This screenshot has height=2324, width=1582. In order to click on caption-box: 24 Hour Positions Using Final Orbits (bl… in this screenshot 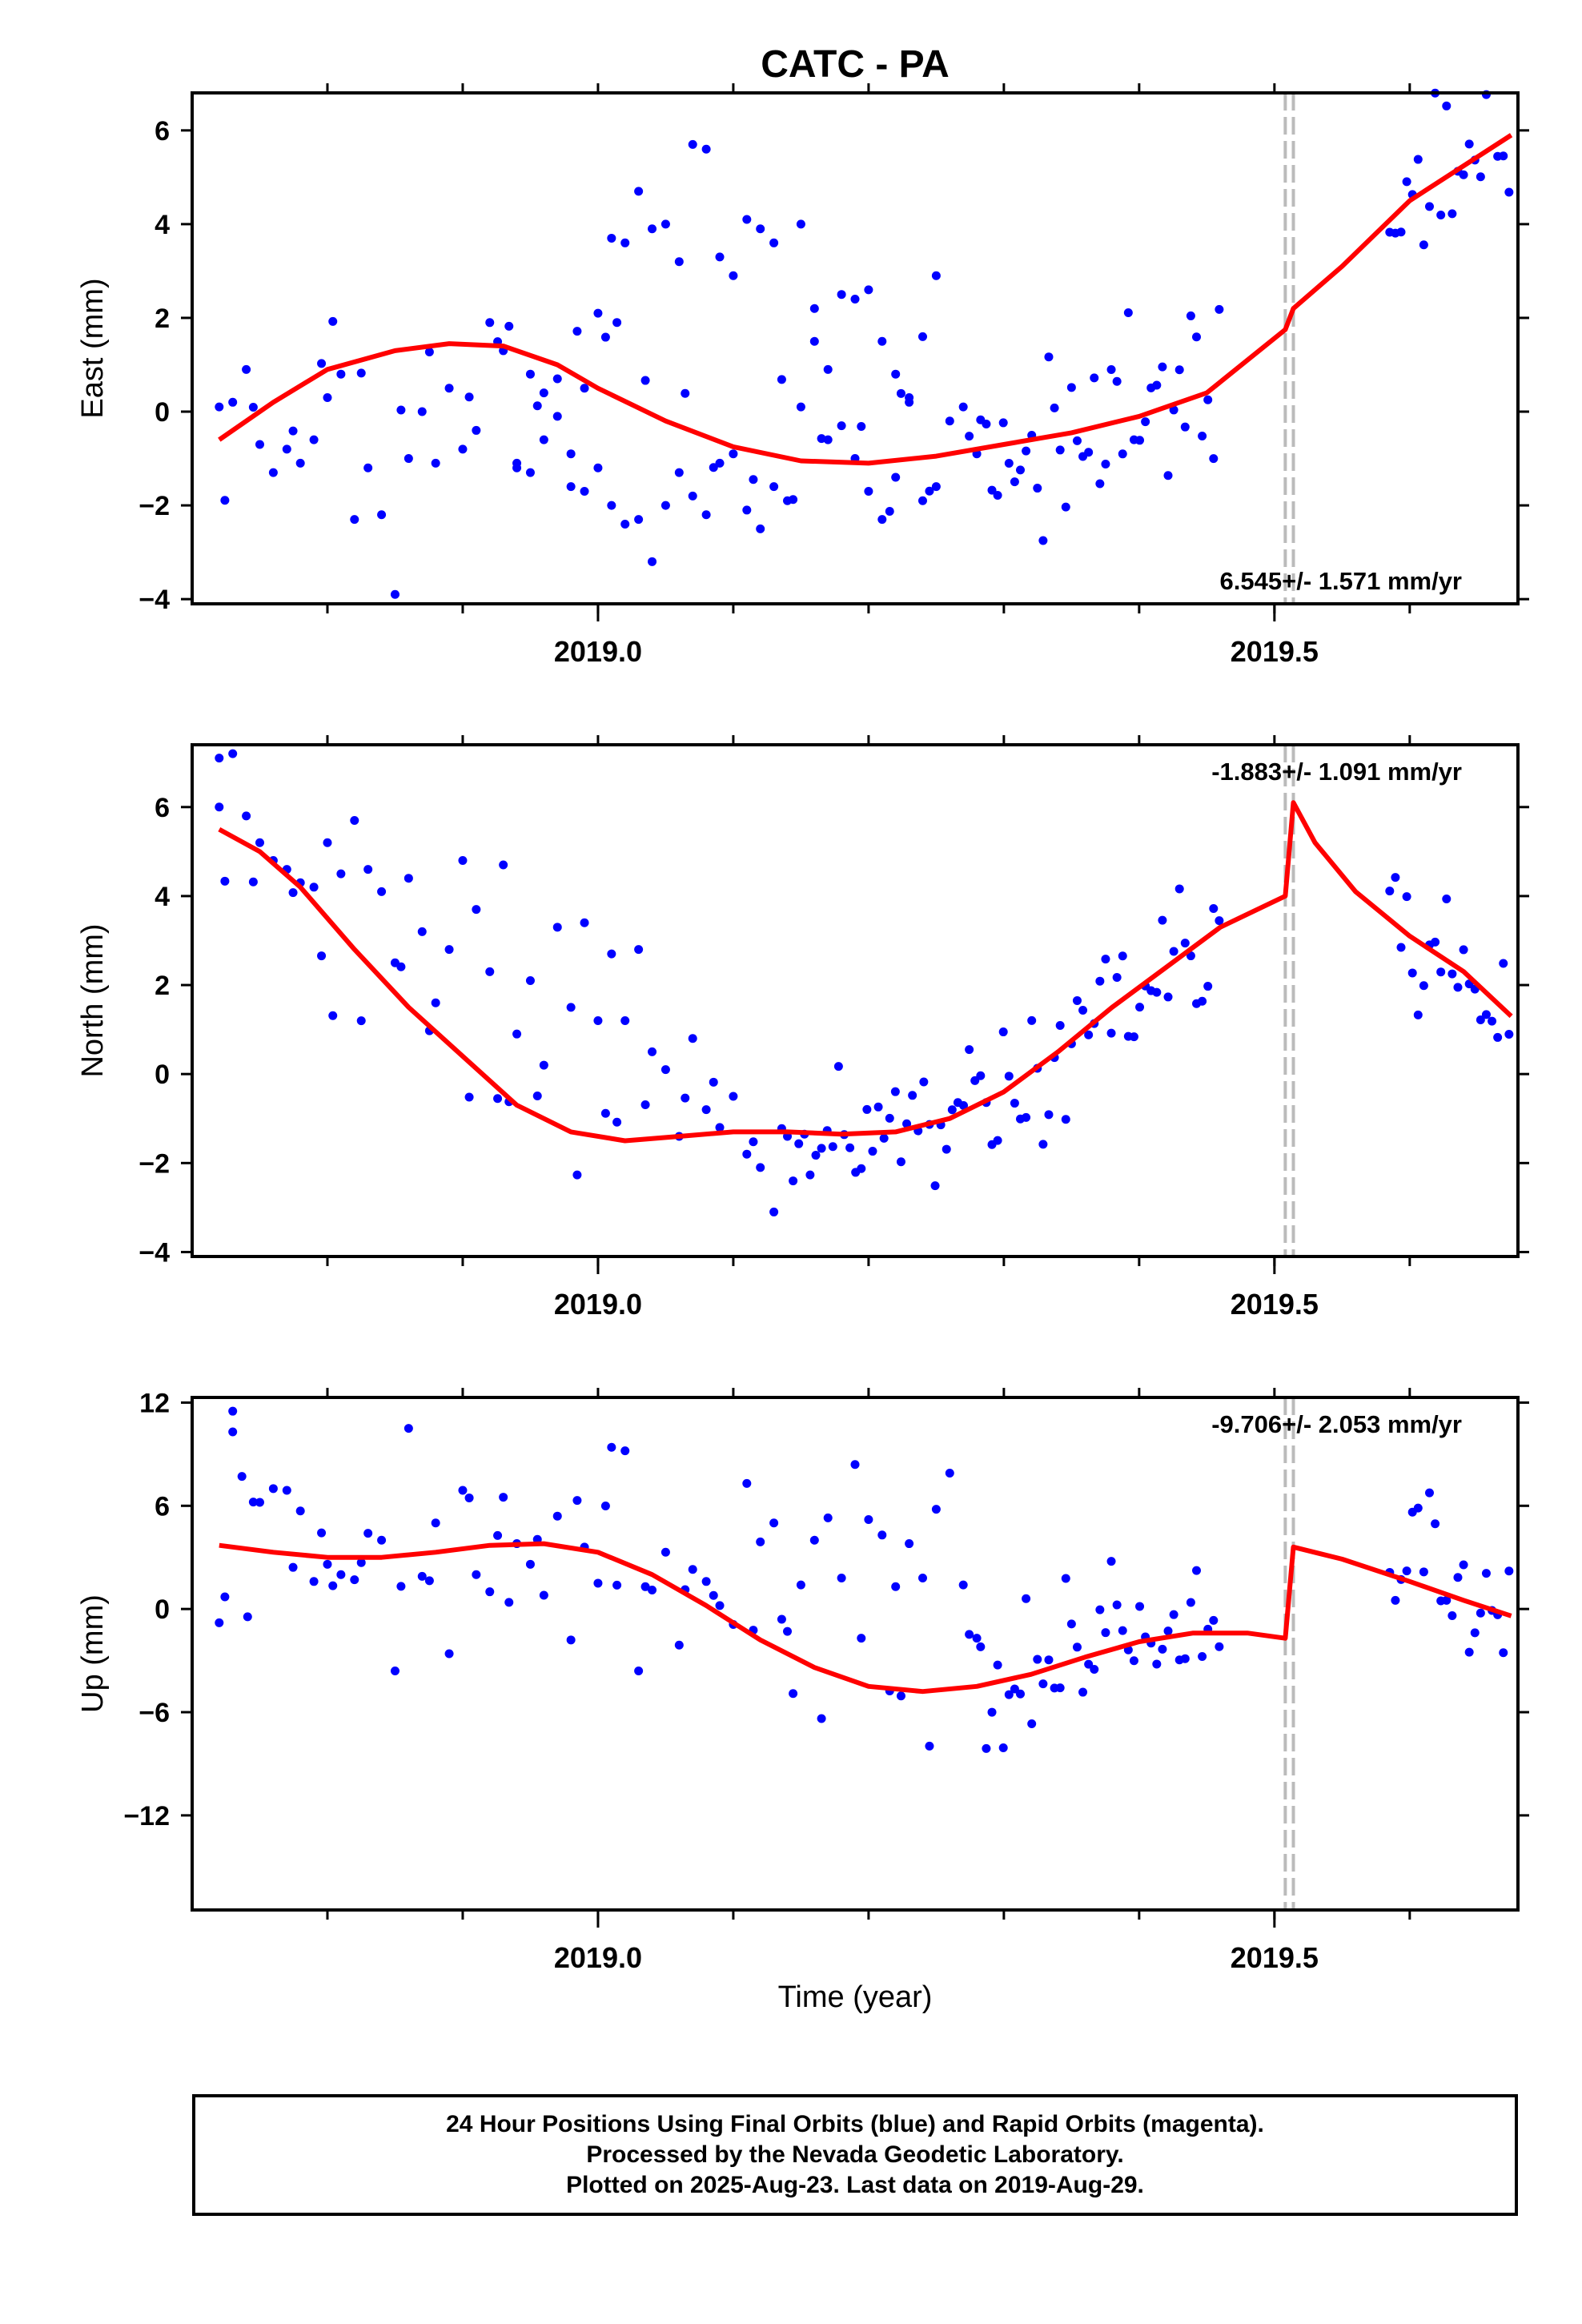, I will do `click(855, 2155)`.